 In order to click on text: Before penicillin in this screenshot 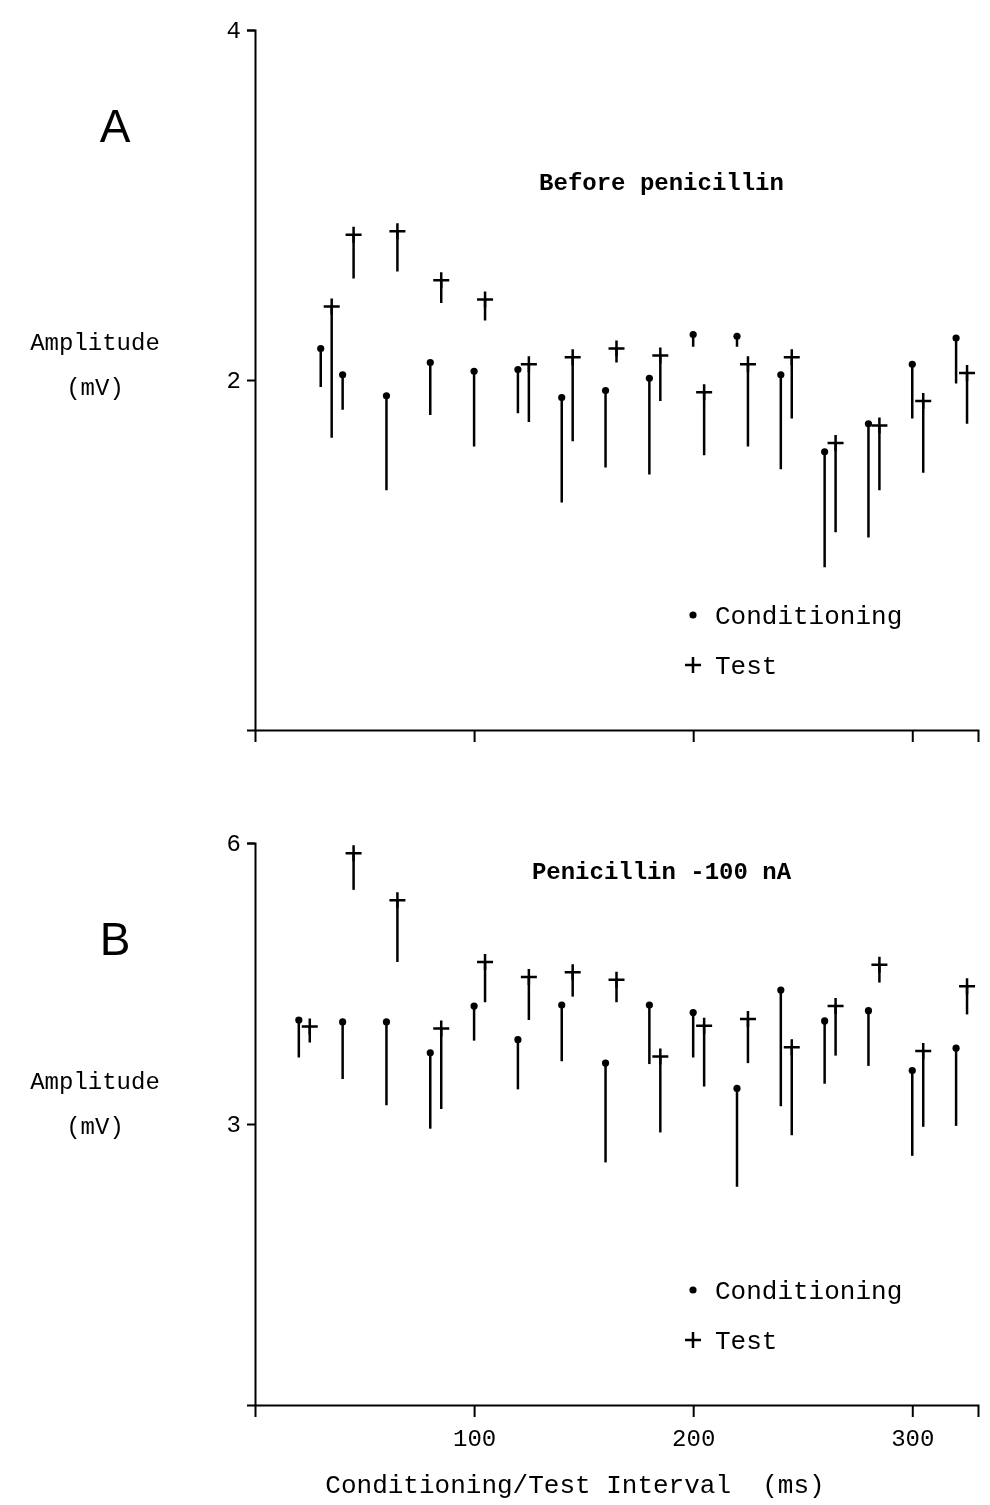, I will do `click(661, 183)`.